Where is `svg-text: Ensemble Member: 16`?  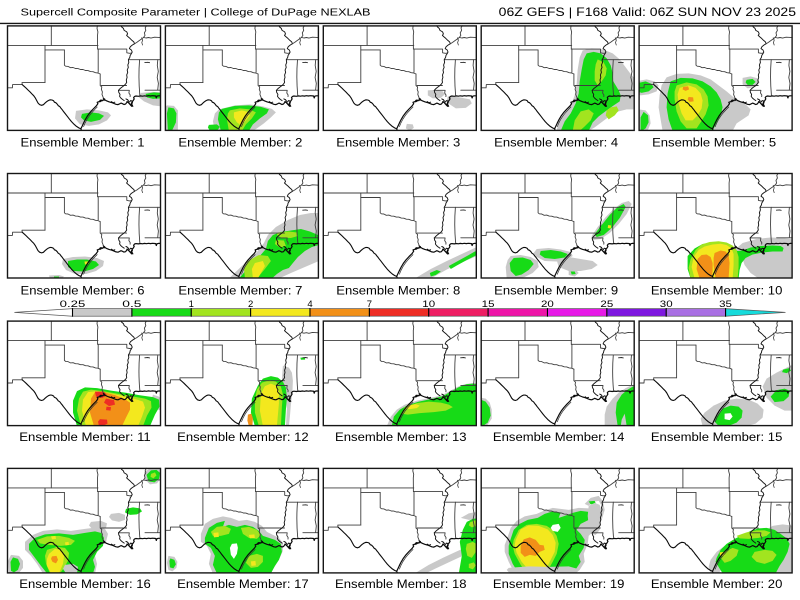
svg-text: Ensemble Member: 16 is located at coordinates (85, 584).